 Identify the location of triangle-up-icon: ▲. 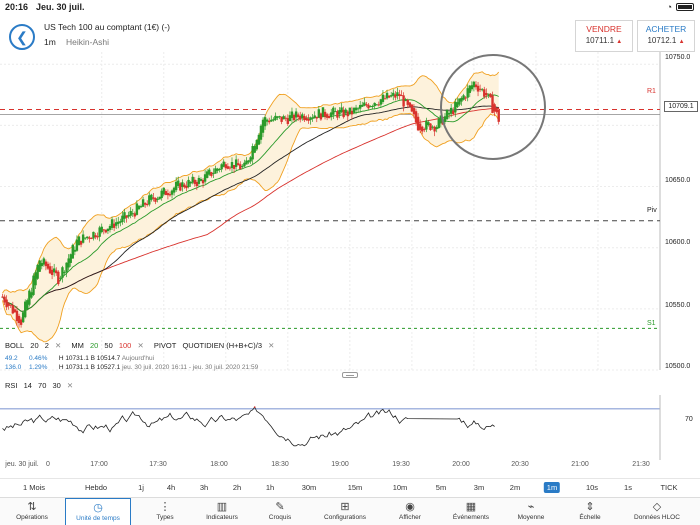
(681, 42).